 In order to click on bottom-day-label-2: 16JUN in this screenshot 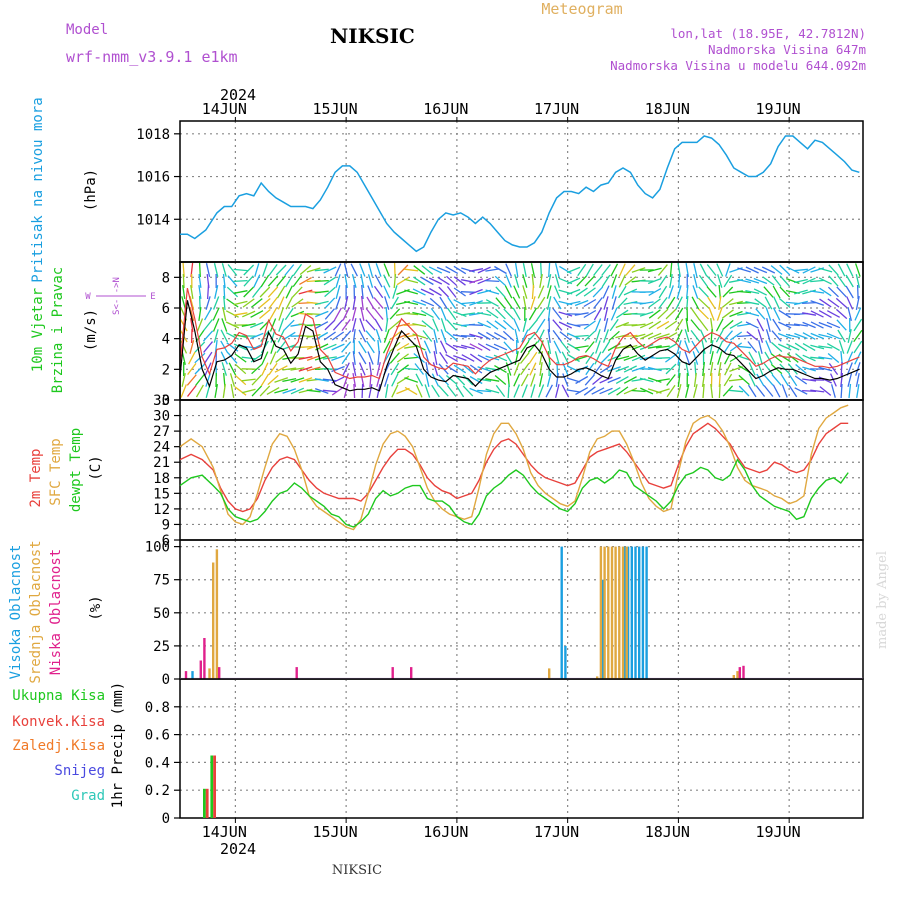, I will do `click(445, 832)`.